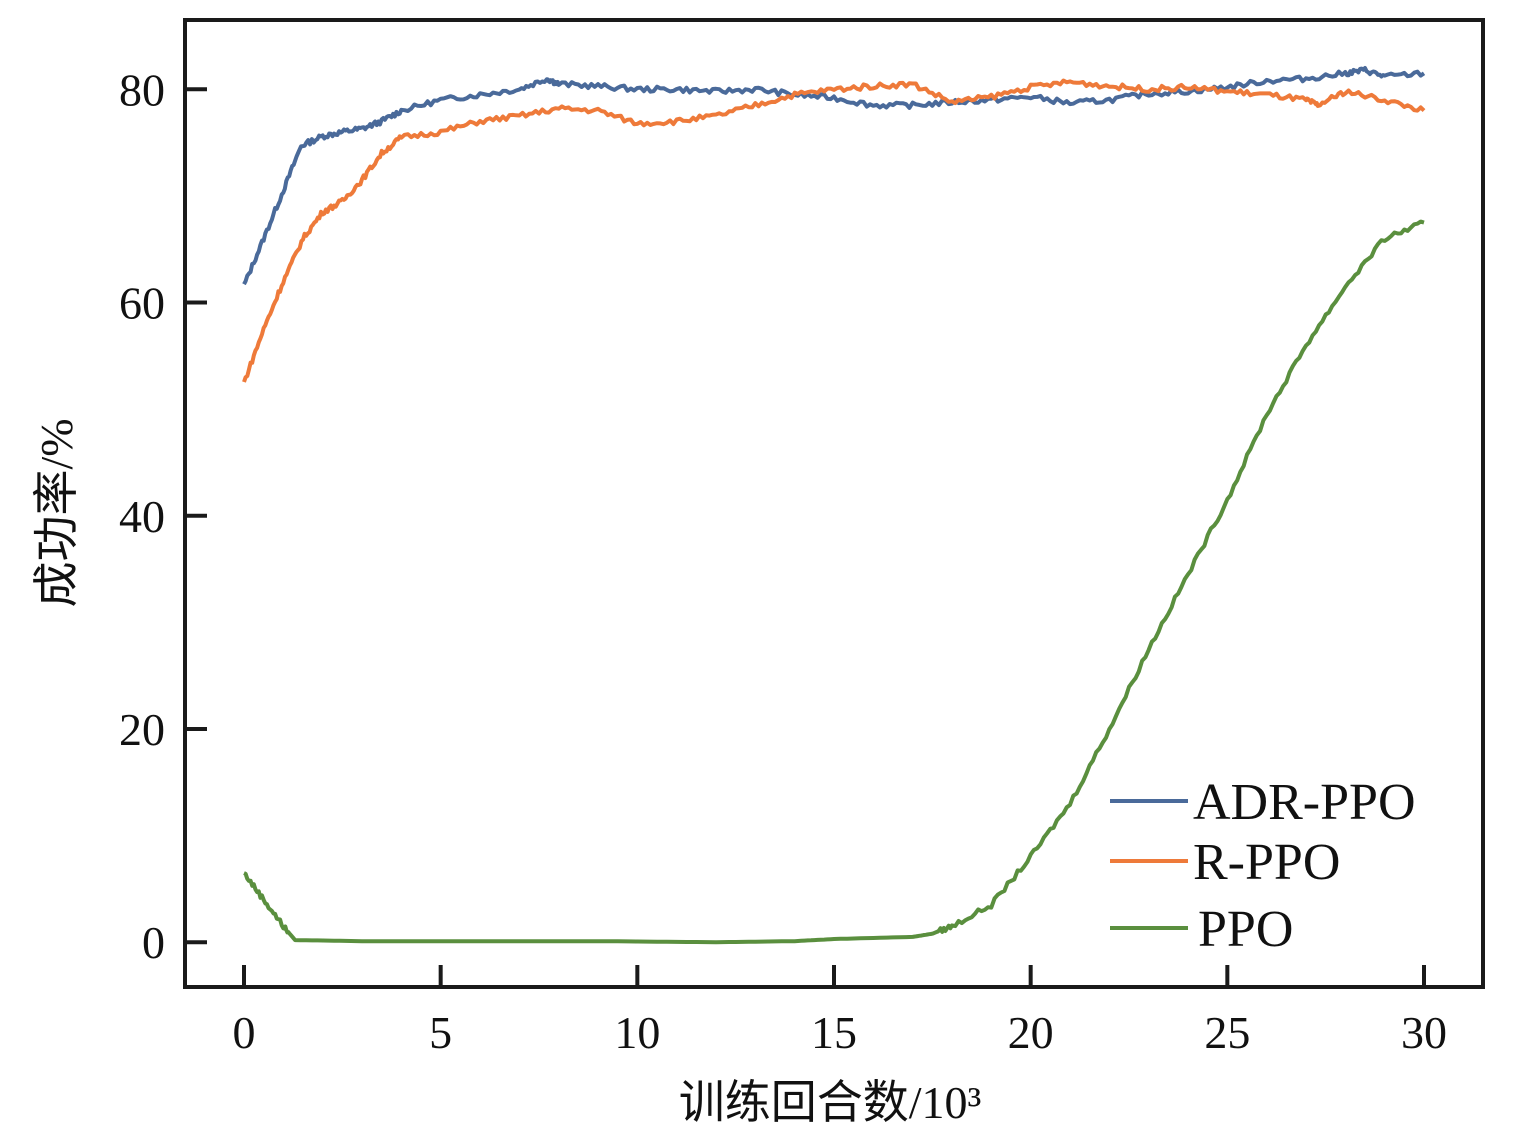 The height and width of the screenshot is (1135, 1519). I want to click on y-tick-label: 20, so click(142, 729).